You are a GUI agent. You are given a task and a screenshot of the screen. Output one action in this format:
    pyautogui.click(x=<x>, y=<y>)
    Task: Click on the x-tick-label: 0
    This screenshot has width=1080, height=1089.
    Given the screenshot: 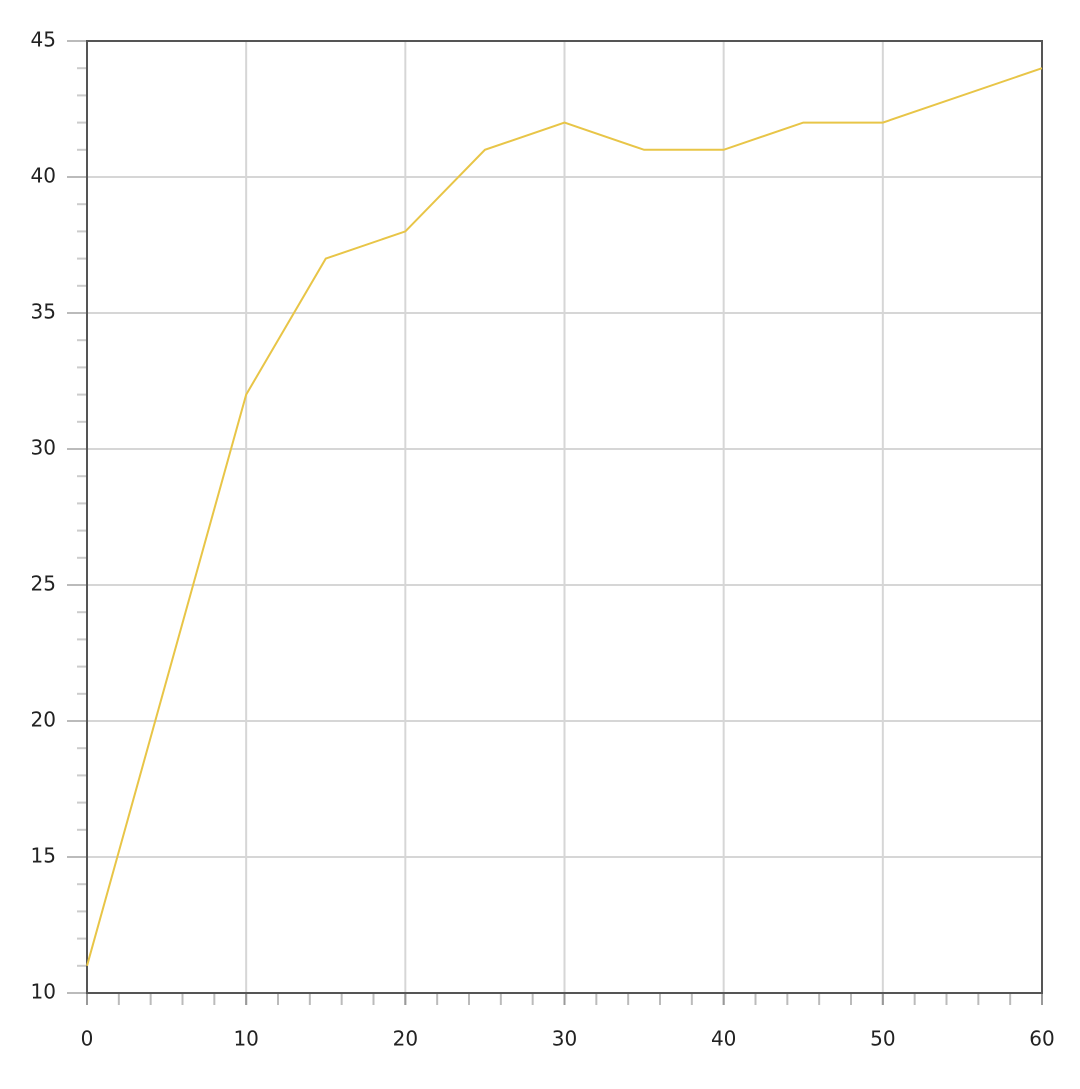 What is the action you would take?
    pyautogui.click(x=87, y=1039)
    